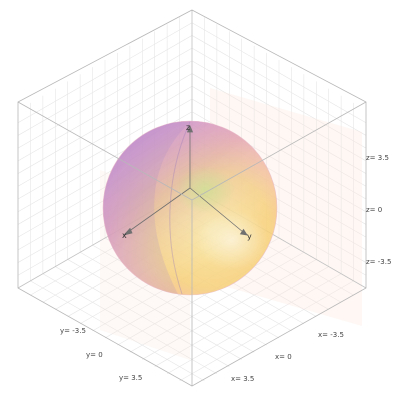  I want to click on x-tick-label: x= 3.5, so click(242, 379).